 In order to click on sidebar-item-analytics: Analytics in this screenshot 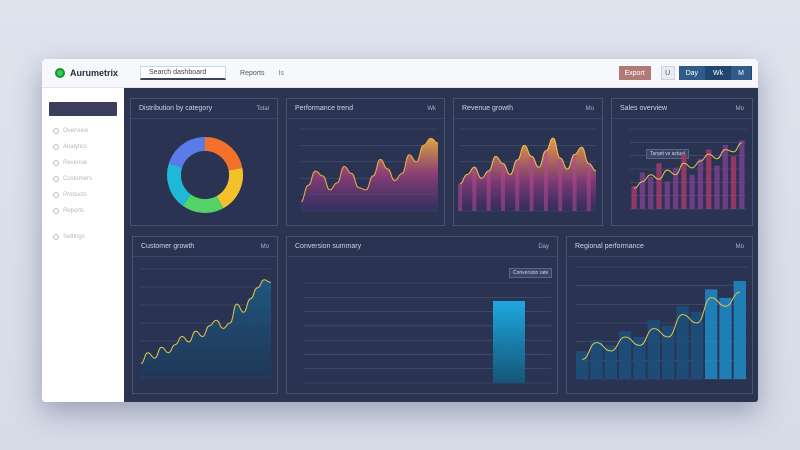, I will do `click(70, 147)`.